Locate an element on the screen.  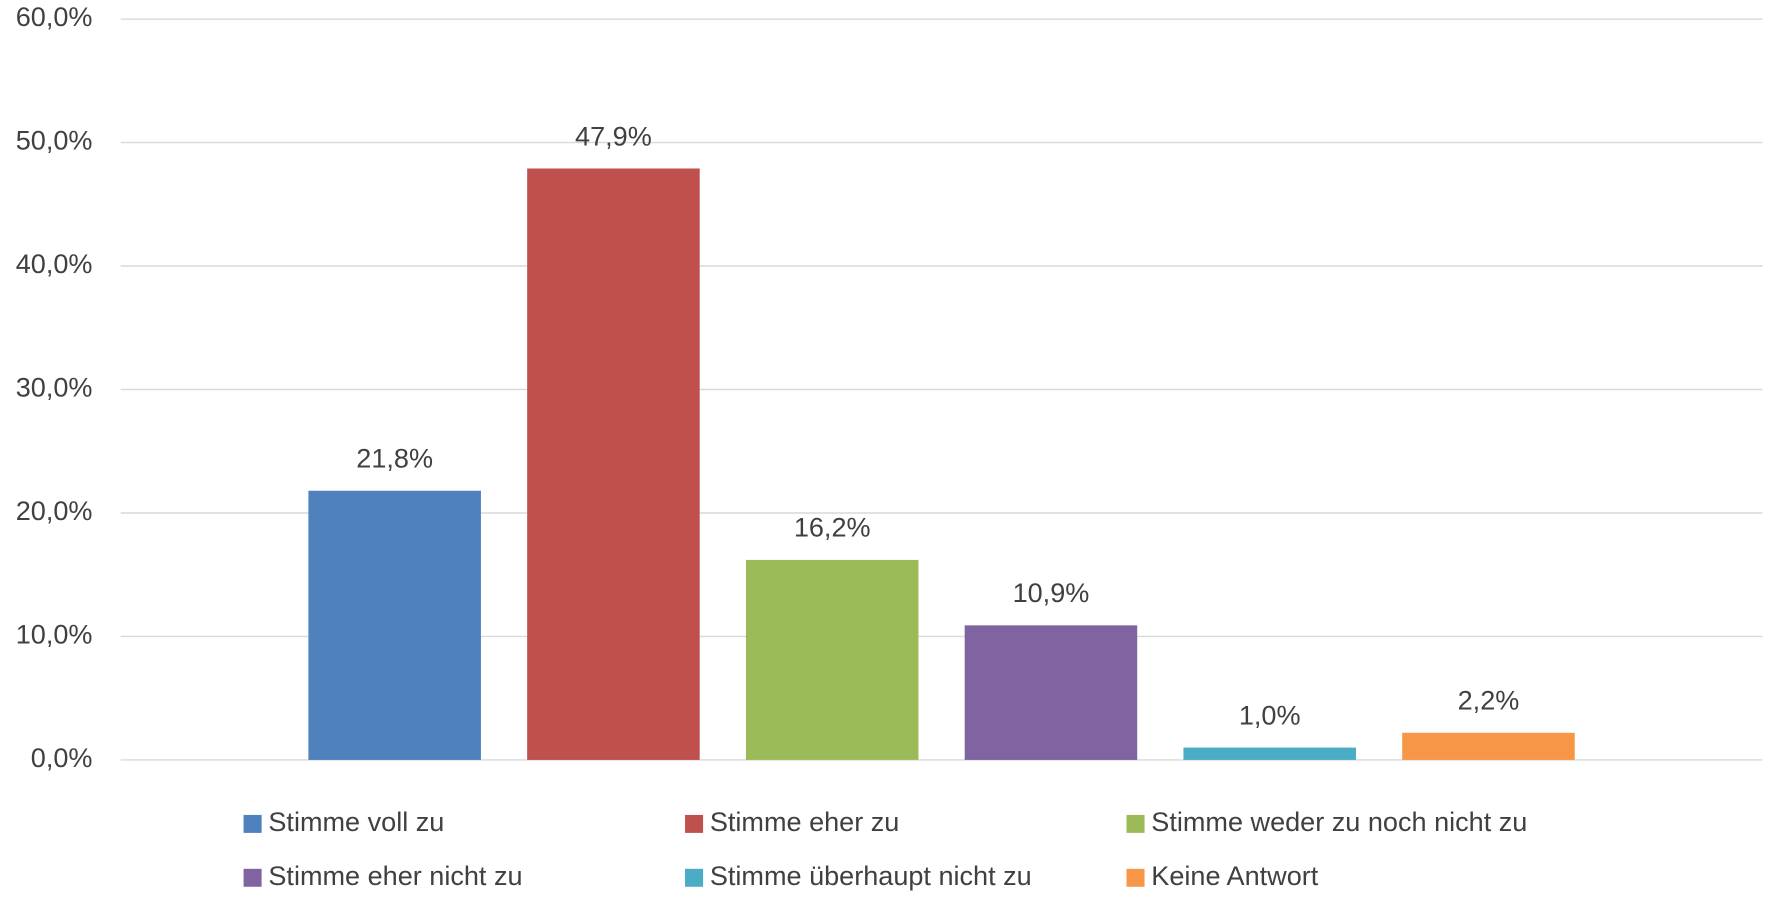
y-tick-label: 10,0% is located at coordinates (54, 635).